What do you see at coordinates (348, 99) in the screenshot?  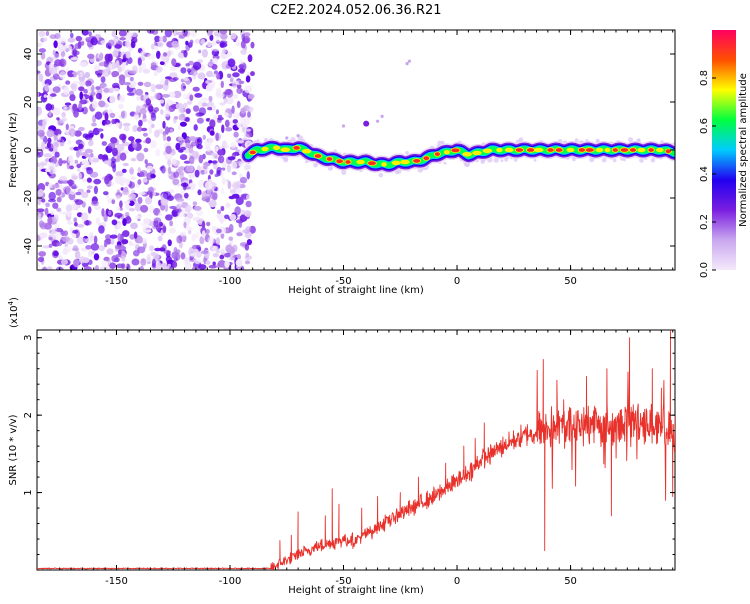 I see `spectrogram-stray-points` at bounding box center [348, 99].